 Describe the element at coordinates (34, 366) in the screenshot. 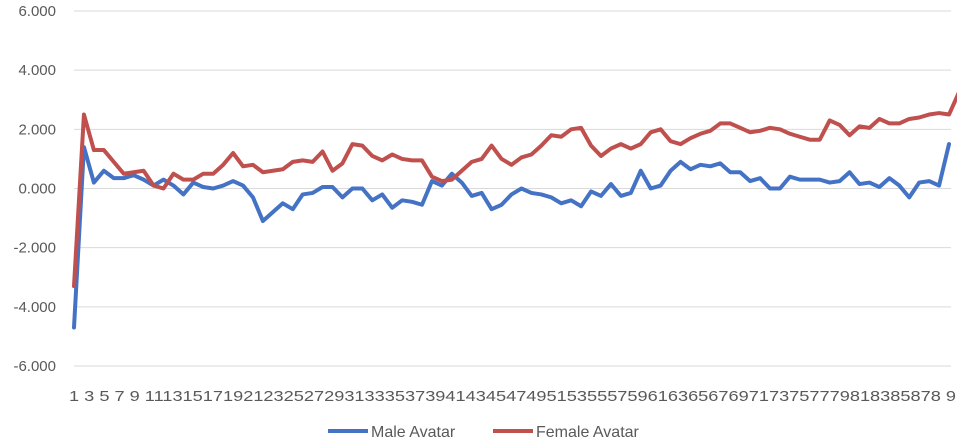

I see `y-tick-label: -6.000` at that location.